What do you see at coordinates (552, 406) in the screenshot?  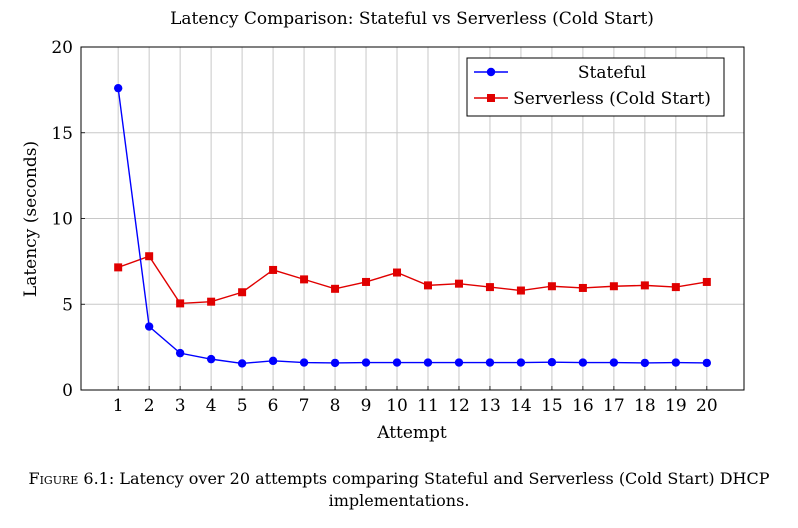 I see `x-tick-label: 15` at bounding box center [552, 406].